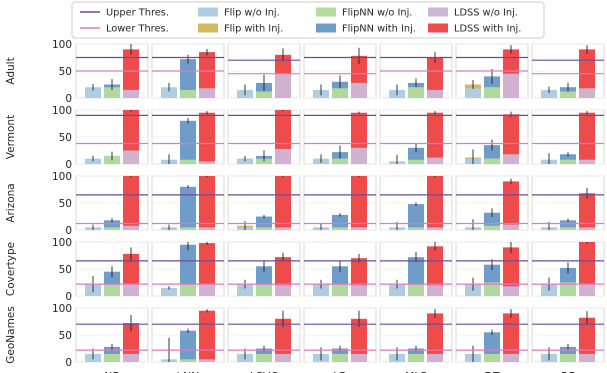  Describe the element at coordinates (208, 12) in the screenshot. I see `legend-swatch-flip-w-o-inj` at that location.